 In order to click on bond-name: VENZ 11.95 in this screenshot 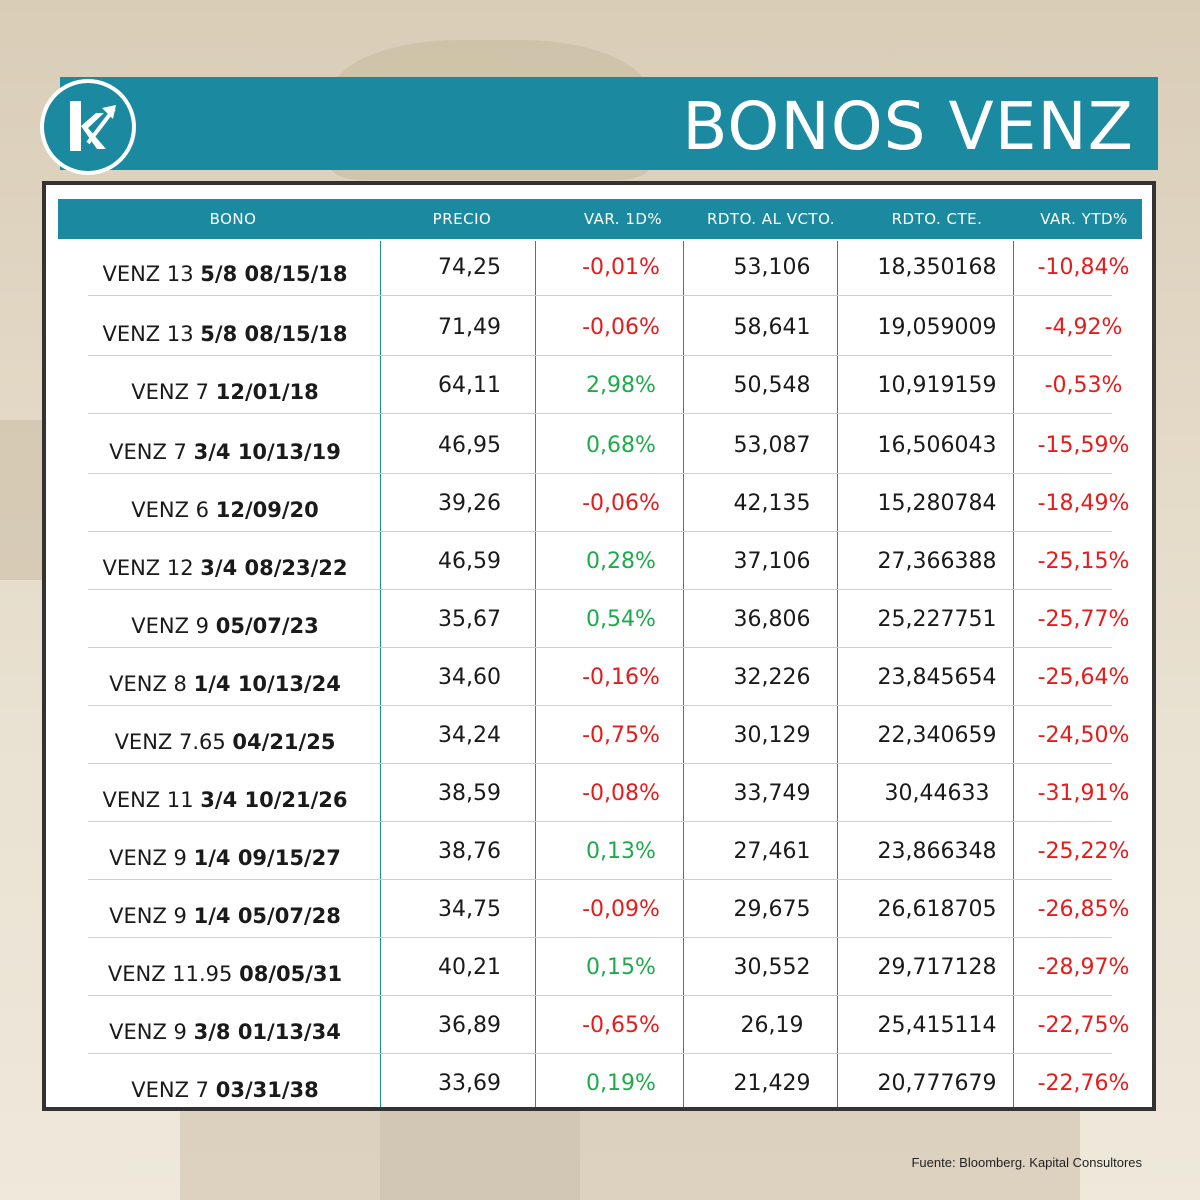, I will do `click(170, 974)`.